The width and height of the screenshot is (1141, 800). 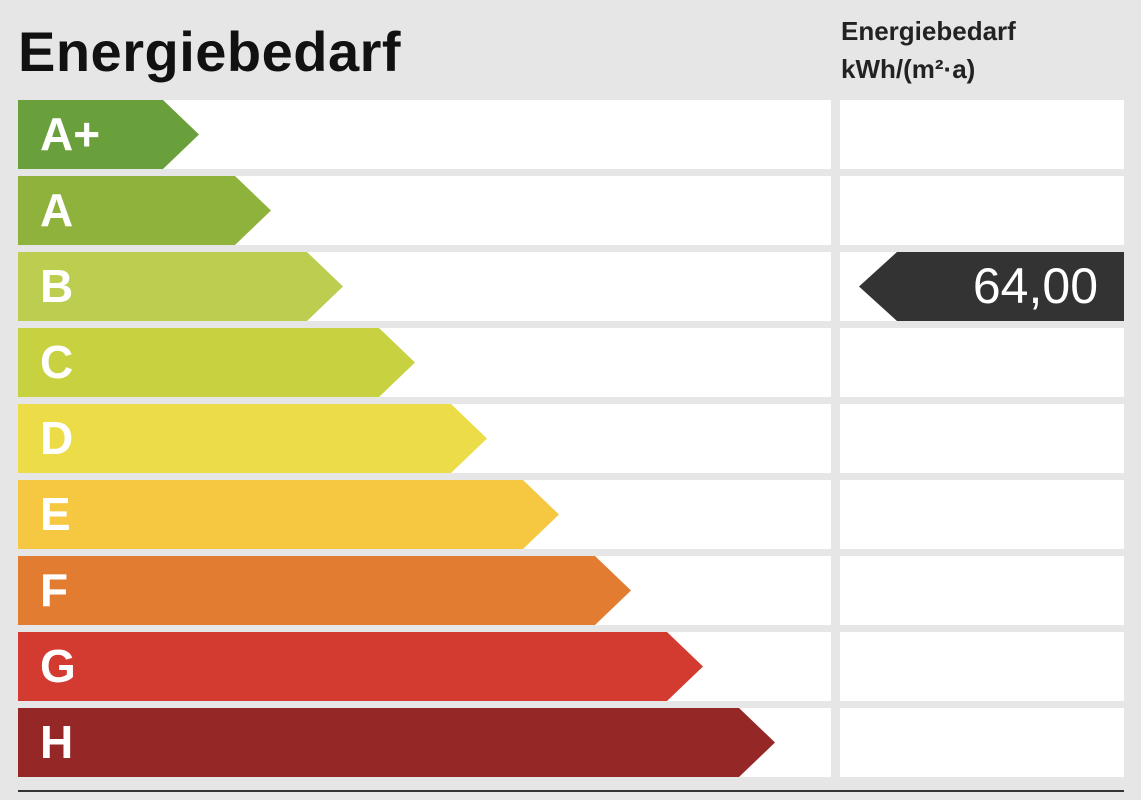 I want to click on class-label: A+, so click(x=70, y=134).